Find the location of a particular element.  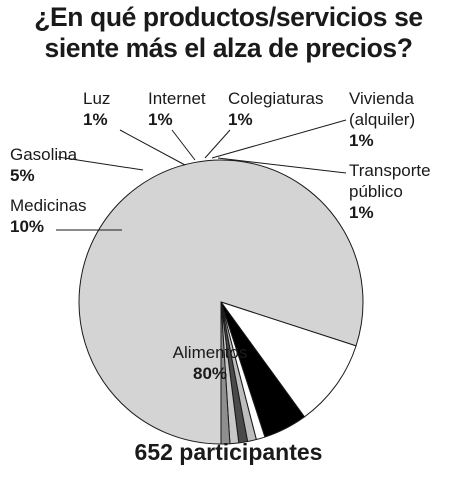

leader-line-internet is located at coordinates (183, 145).